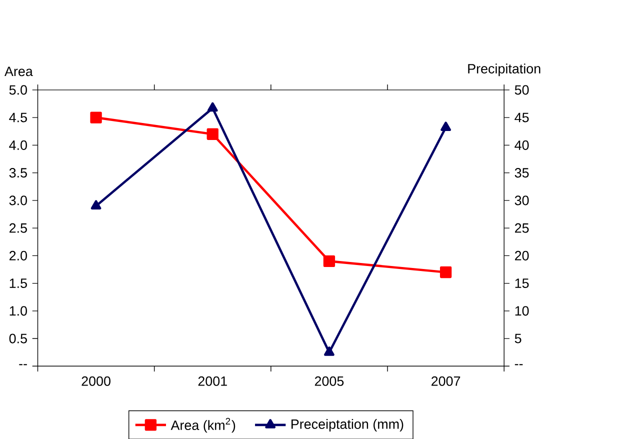 Image resolution: width=637 pixels, height=439 pixels. What do you see at coordinates (18, 311) in the screenshot?
I see `y-tick-label: 1.0` at bounding box center [18, 311].